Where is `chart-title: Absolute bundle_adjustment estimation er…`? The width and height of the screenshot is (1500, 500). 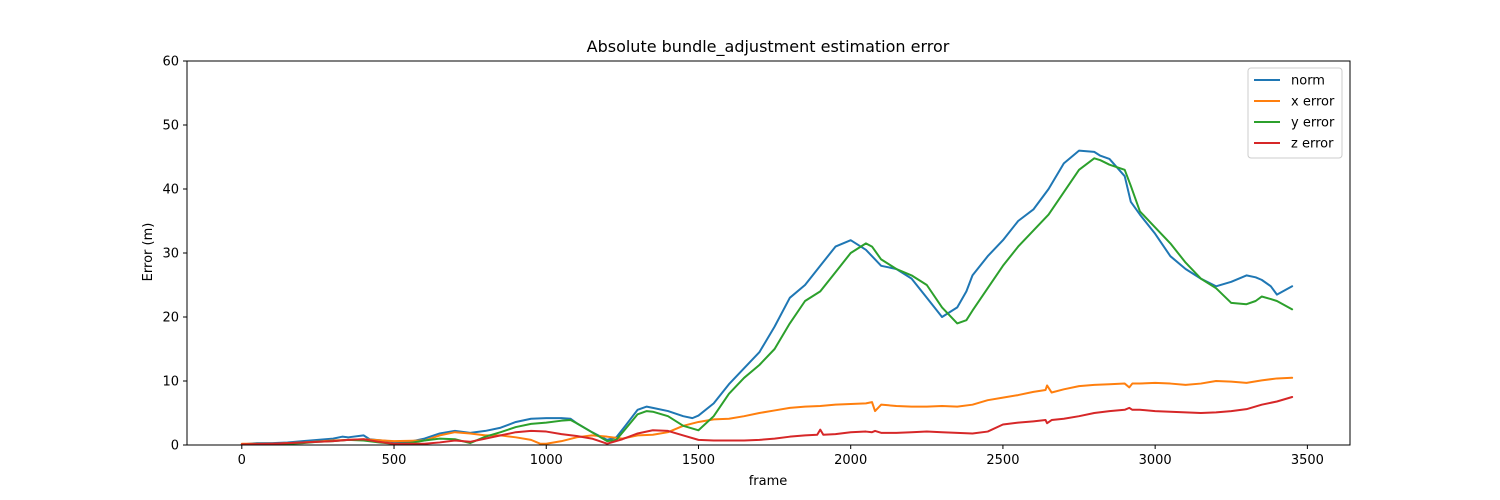
chart-title: Absolute bundle_adjustment estimation er… is located at coordinates (768, 47).